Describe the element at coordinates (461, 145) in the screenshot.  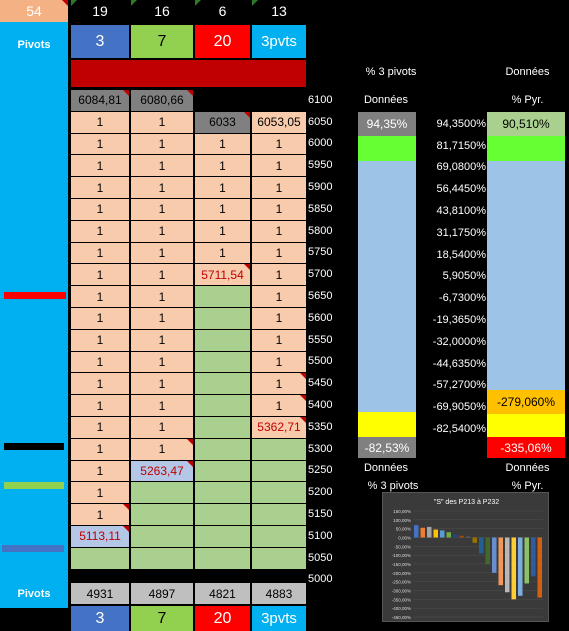
I see `donnees-value: 81,7150%` at that location.